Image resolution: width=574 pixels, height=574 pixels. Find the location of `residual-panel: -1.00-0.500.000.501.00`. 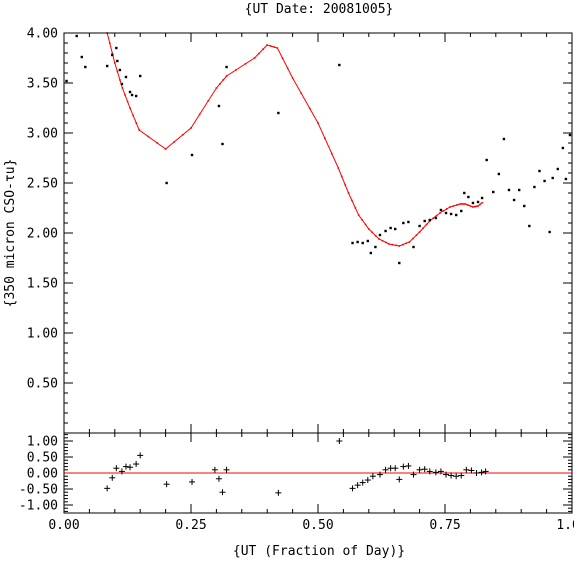

residual-panel: -1.00-0.500.000.501.00 is located at coordinates (296, 473).